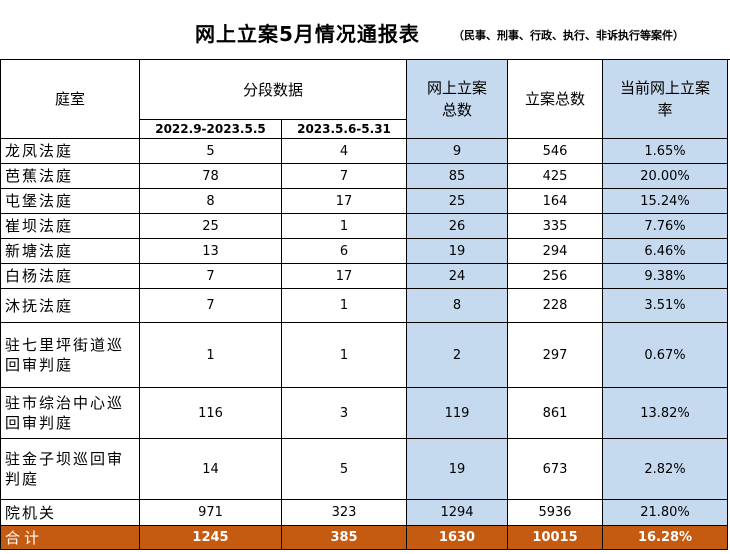 The width and height of the screenshot is (730, 554). What do you see at coordinates (70, 151) in the screenshot?
I see `court-name-cell: 龙凤法庭` at bounding box center [70, 151].